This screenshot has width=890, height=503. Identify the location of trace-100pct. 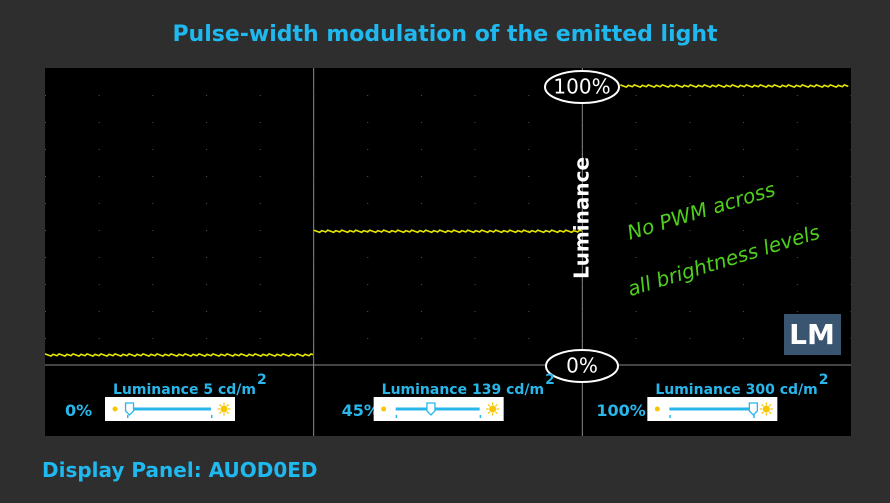
(734, 86).